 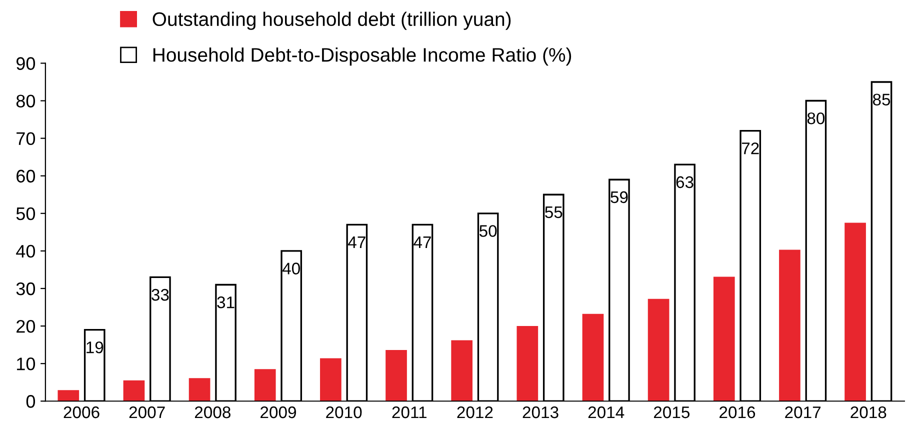 What do you see at coordinates (750, 148) in the screenshot?
I see `data-label: 72` at bounding box center [750, 148].